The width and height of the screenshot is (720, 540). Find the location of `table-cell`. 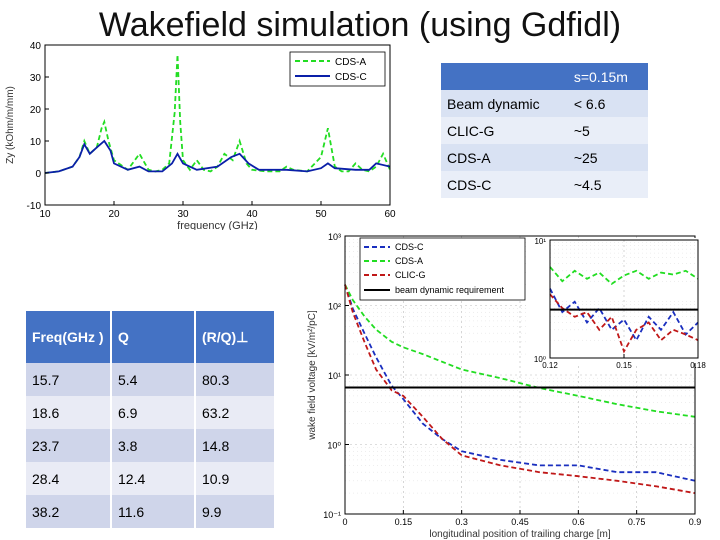

table-cell is located at coordinates (504, 76).